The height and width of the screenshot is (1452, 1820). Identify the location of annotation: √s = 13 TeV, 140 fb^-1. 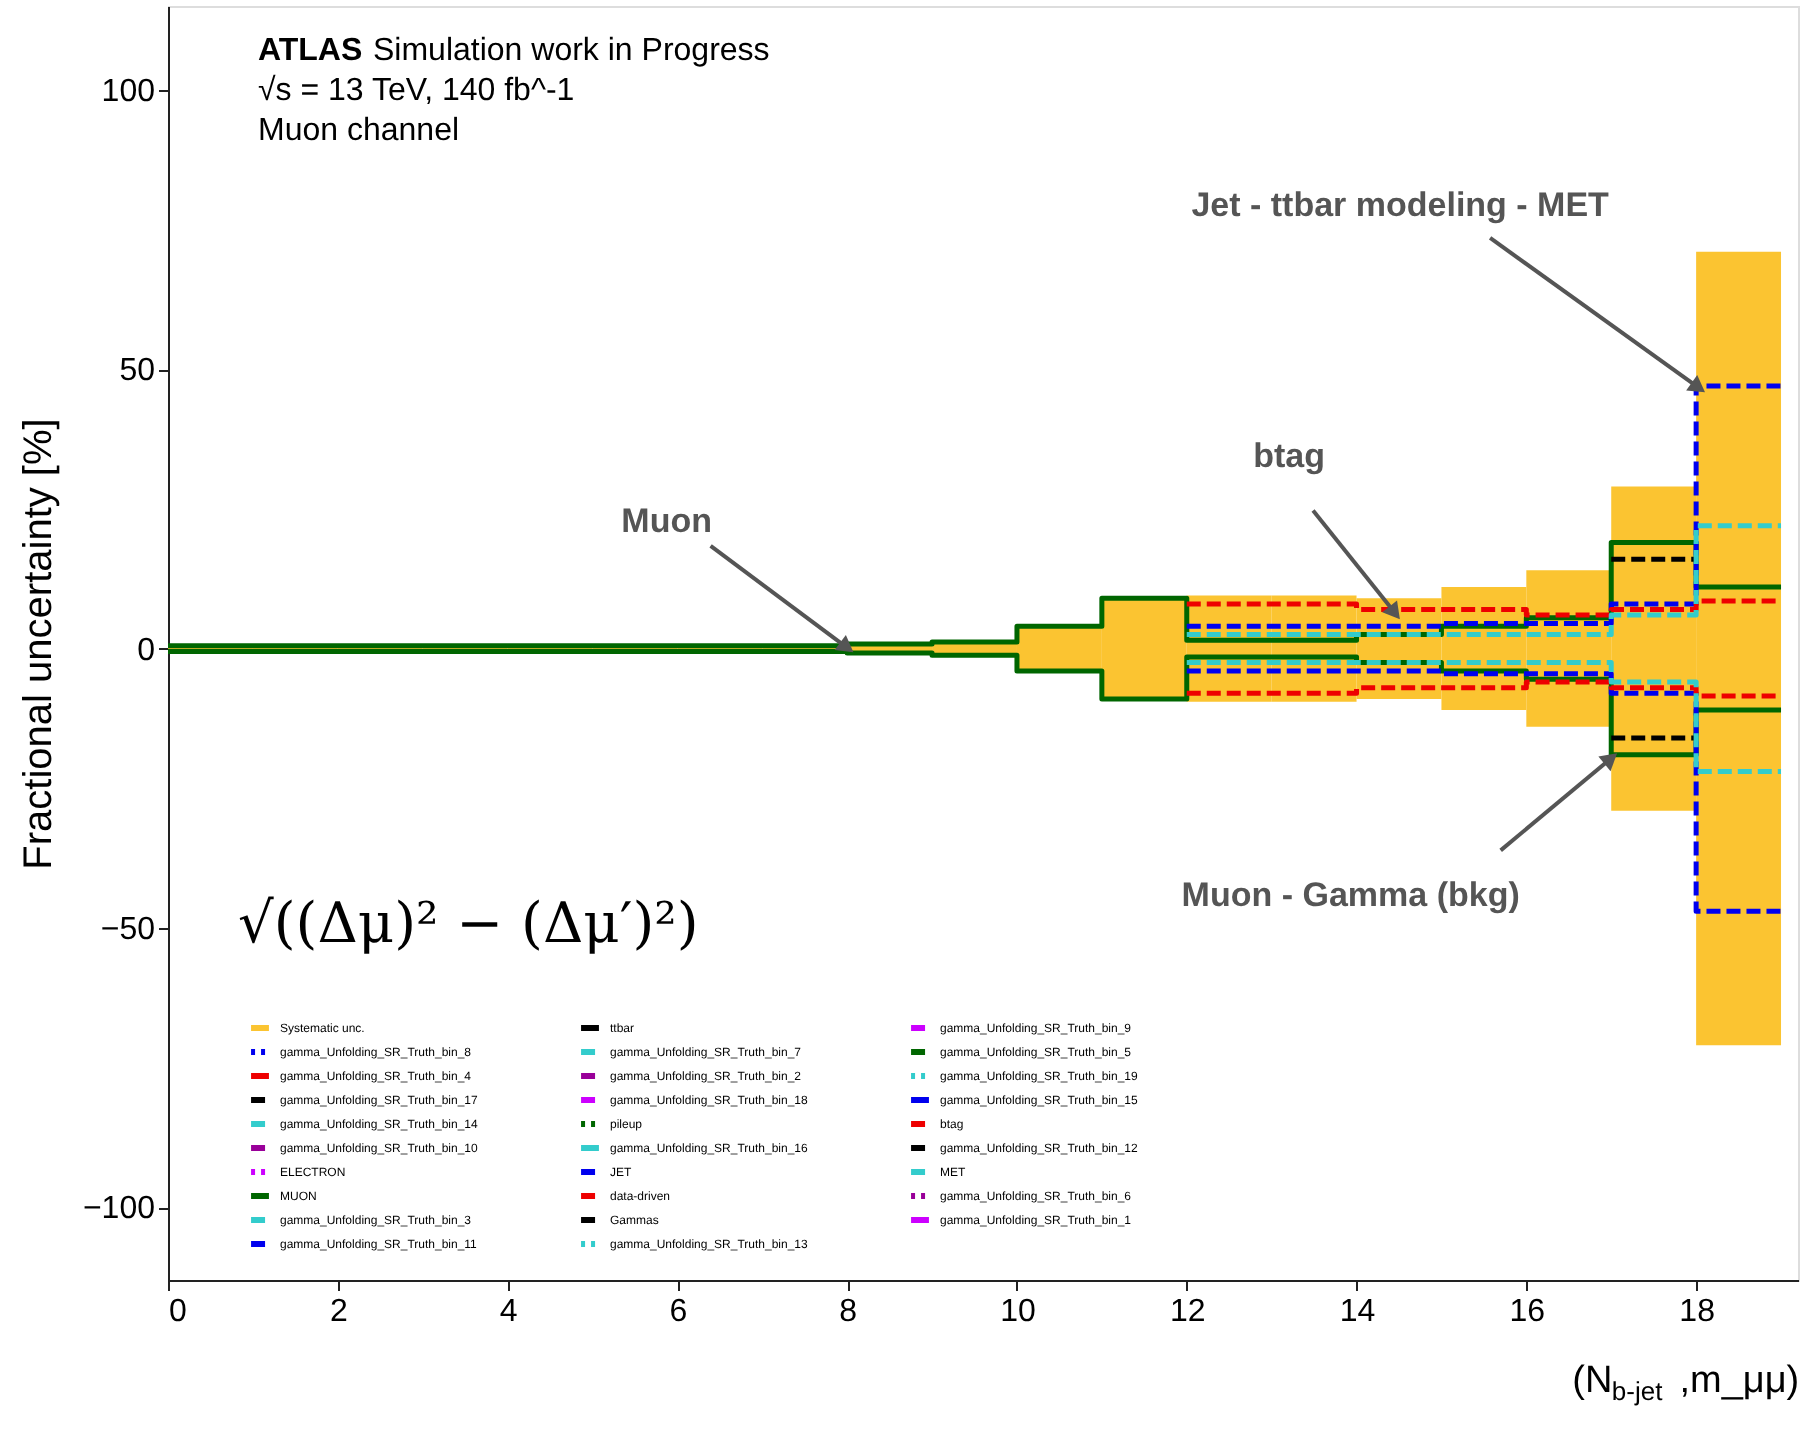
(416, 91).